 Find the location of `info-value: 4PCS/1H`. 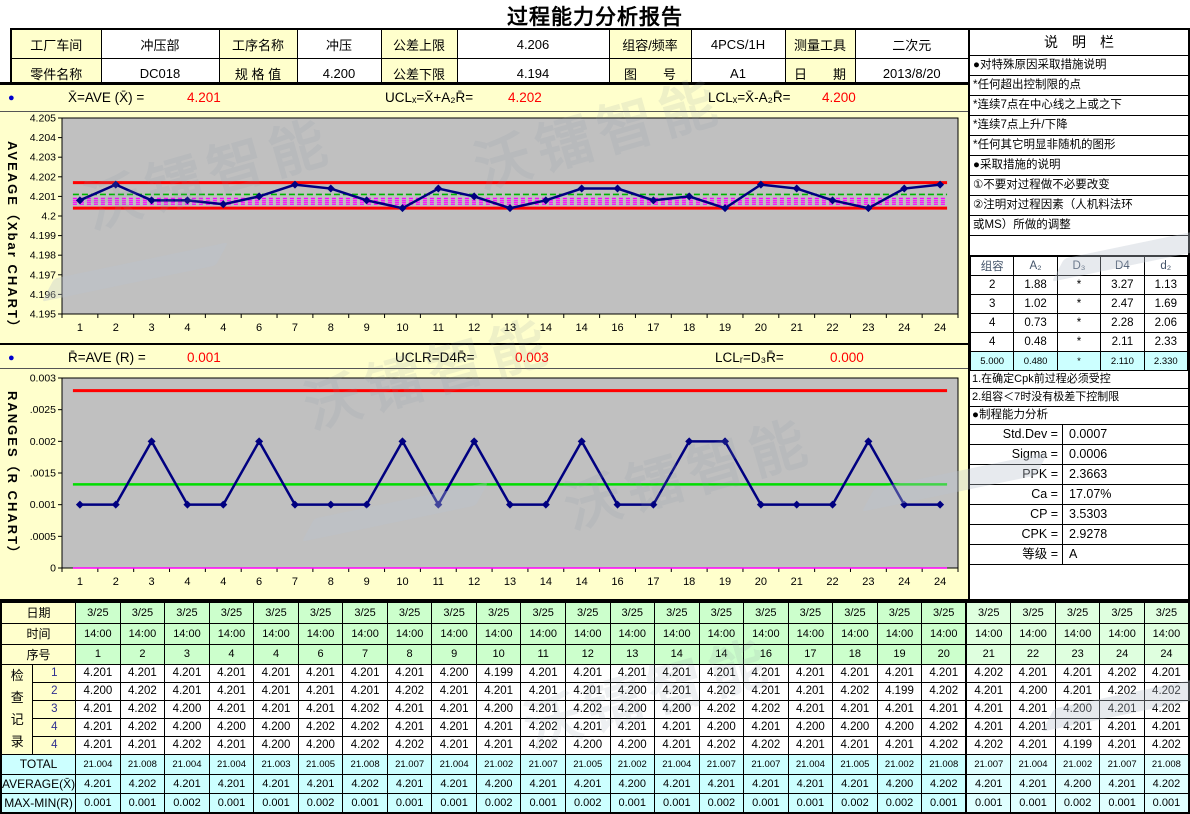

info-value: 4PCS/1H is located at coordinates (738, 43).